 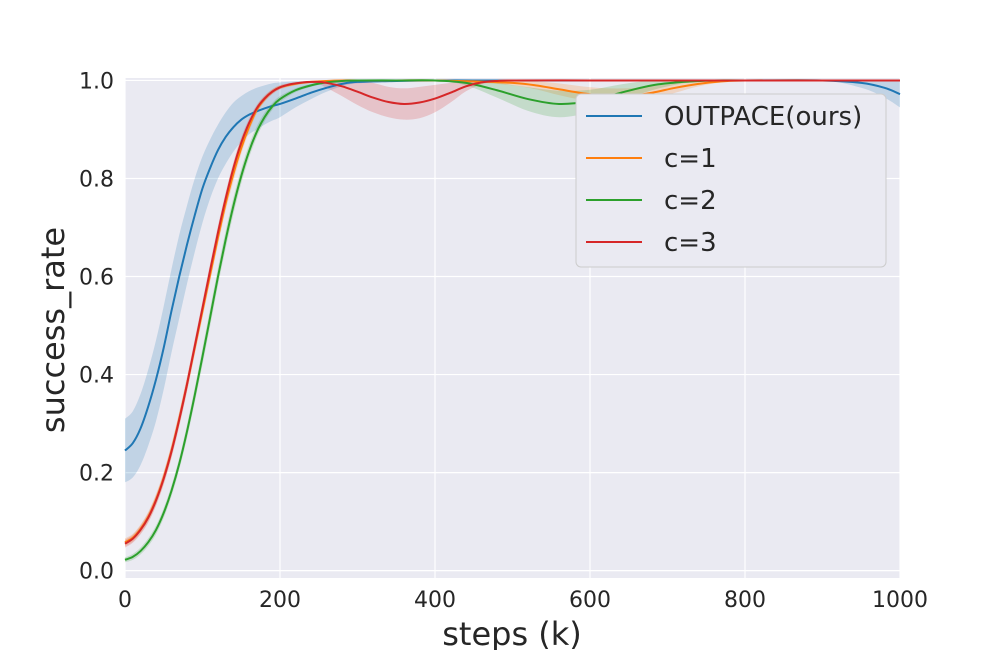 I want to click on y-tick-label: 0.4, so click(x=96, y=376).